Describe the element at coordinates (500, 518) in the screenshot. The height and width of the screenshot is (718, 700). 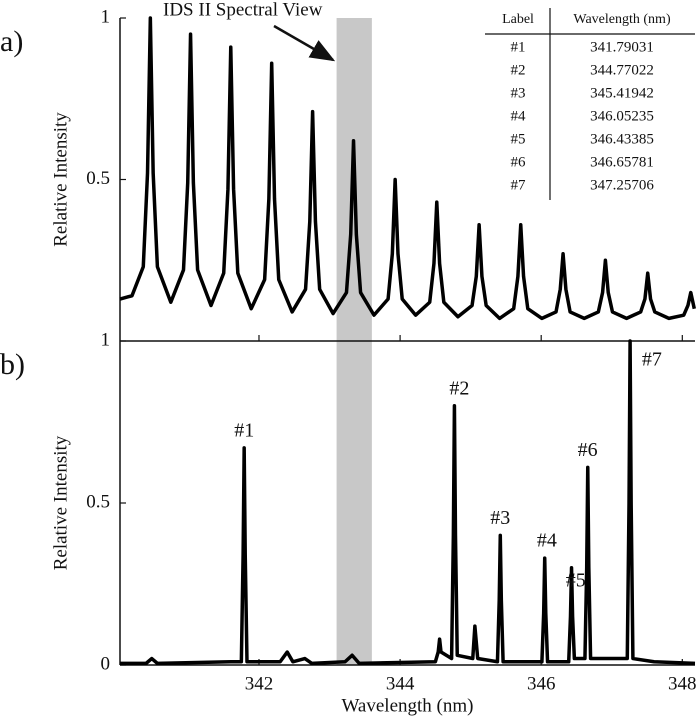
I see `peak-label: #3` at that location.